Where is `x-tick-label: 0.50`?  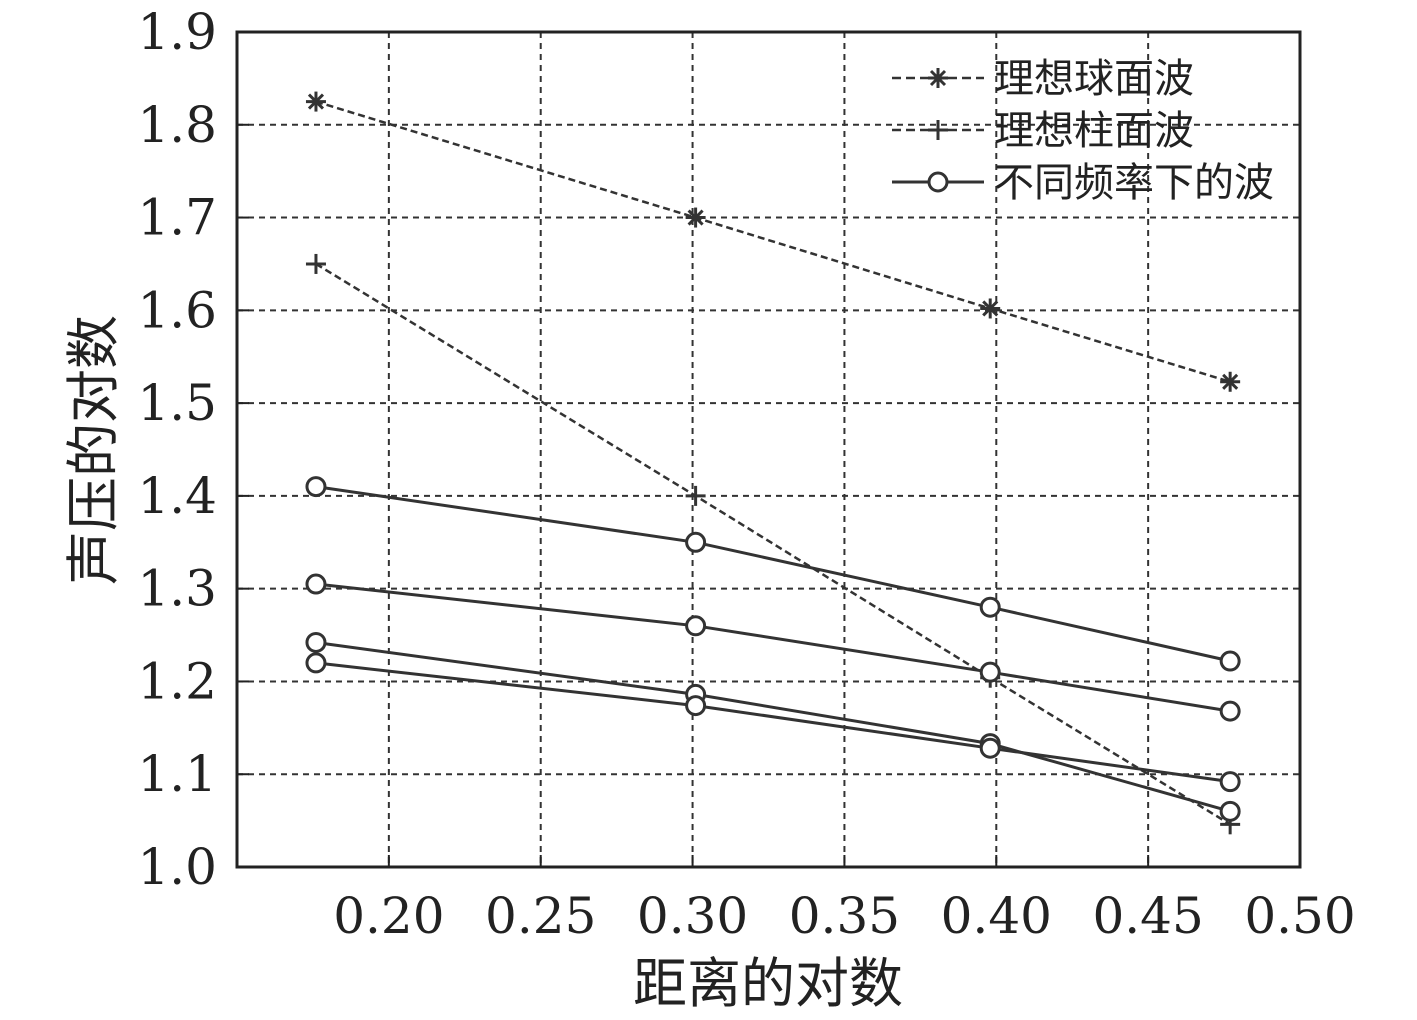
x-tick-label: 0.50 is located at coordinates (1299, 916).